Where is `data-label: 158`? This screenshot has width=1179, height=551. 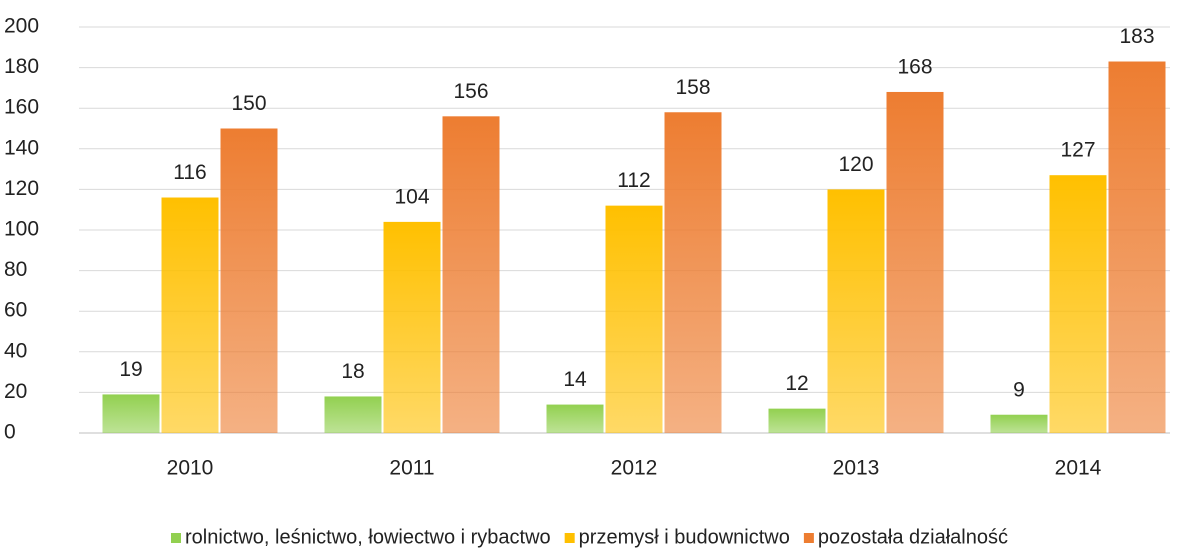
data-label: 158 is located at coordinates (692, 87).